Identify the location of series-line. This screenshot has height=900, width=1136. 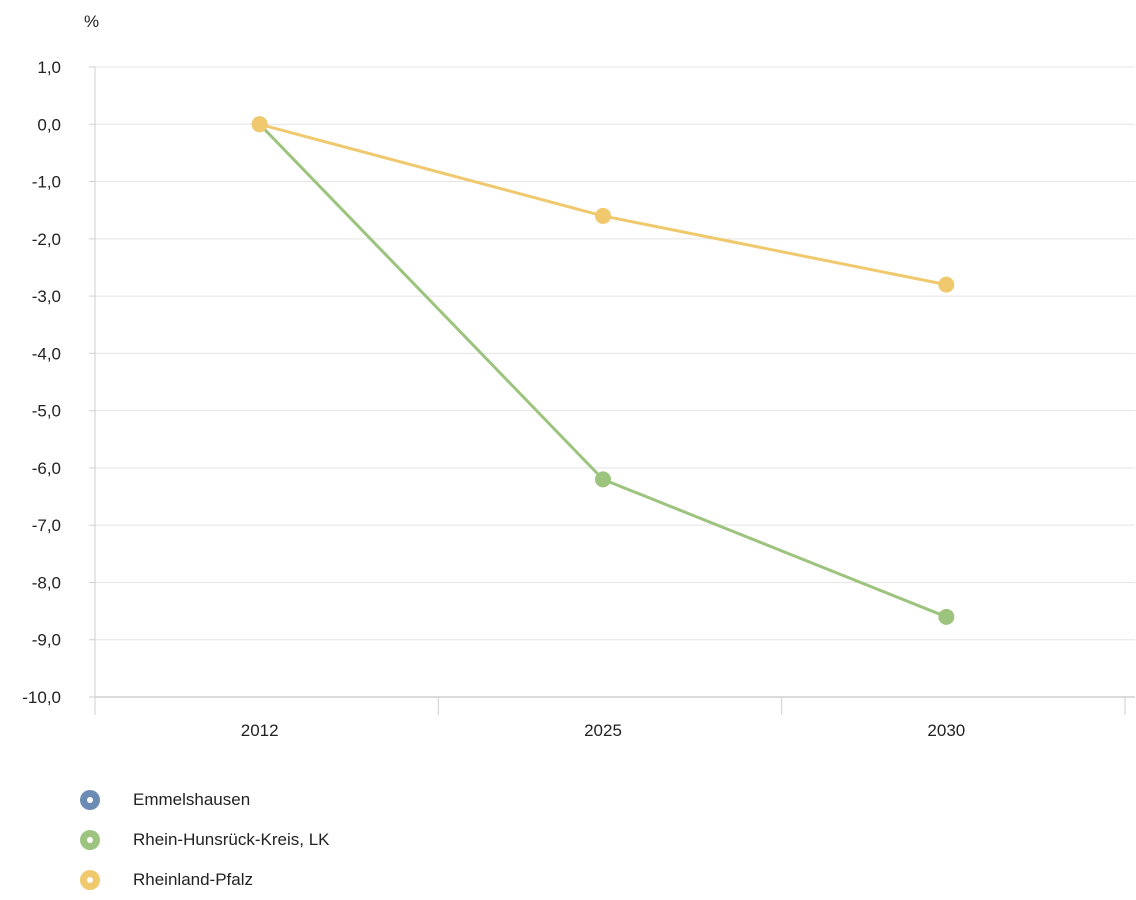
(603, 204).